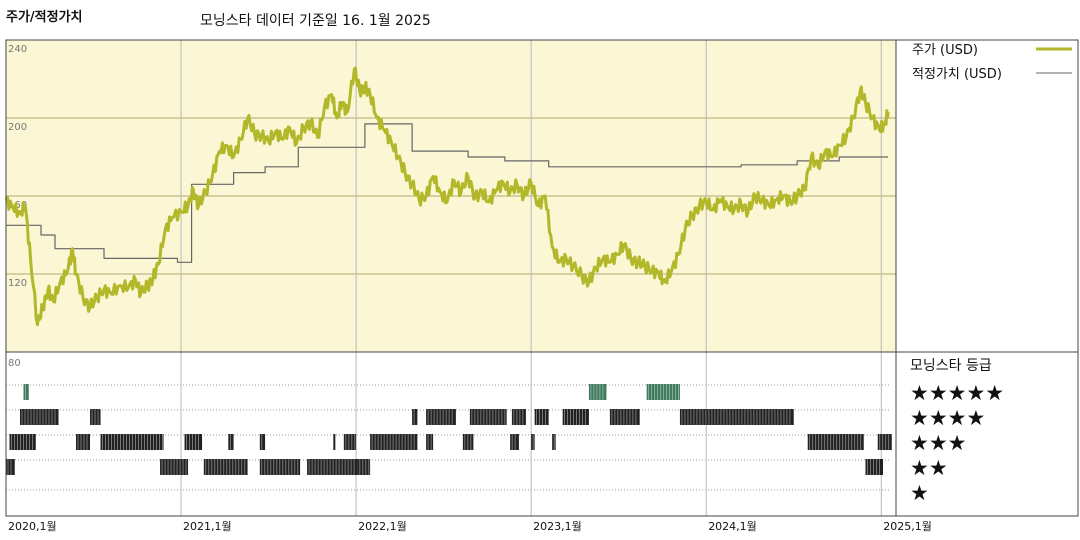 This screenshot has height=540, width=1080. Describe the element at coordinates (17, 49) in the screenshot. I see `y-tick-240: 240` at that location.